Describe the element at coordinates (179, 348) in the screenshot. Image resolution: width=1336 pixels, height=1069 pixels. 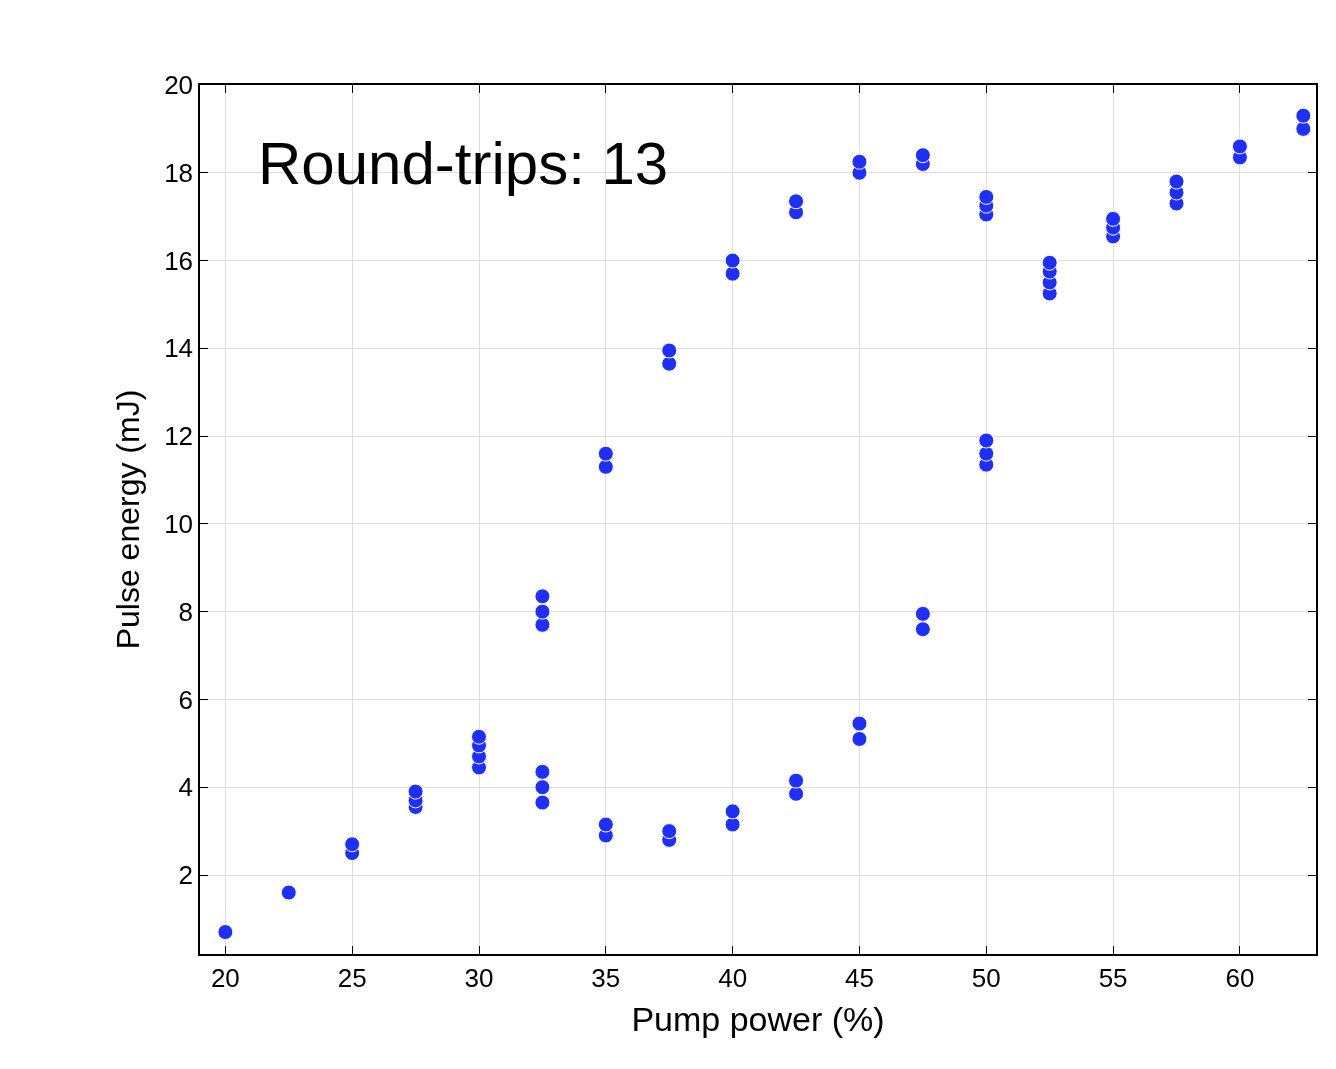
I see `y-tick-label: 14` at that location.